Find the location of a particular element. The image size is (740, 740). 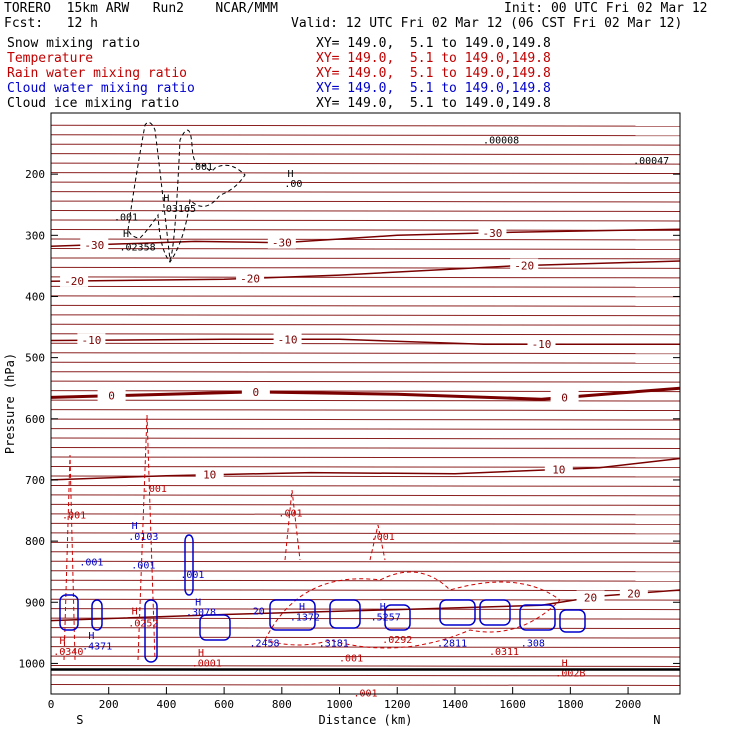

isotherm-label: 20 is located at coordinates (633, 594).